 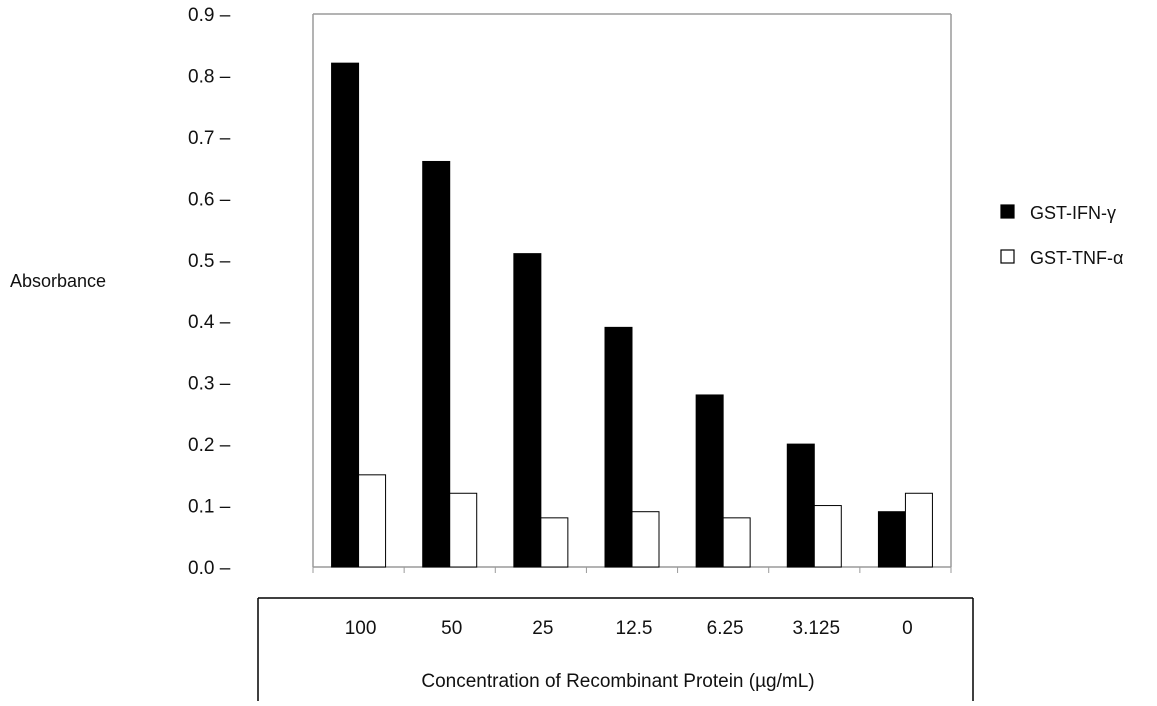 What do you see at coordinates (209, 445) in the screenshot?
I see `y-tick-label: 0.2 –` at bounding box center [209, 445].